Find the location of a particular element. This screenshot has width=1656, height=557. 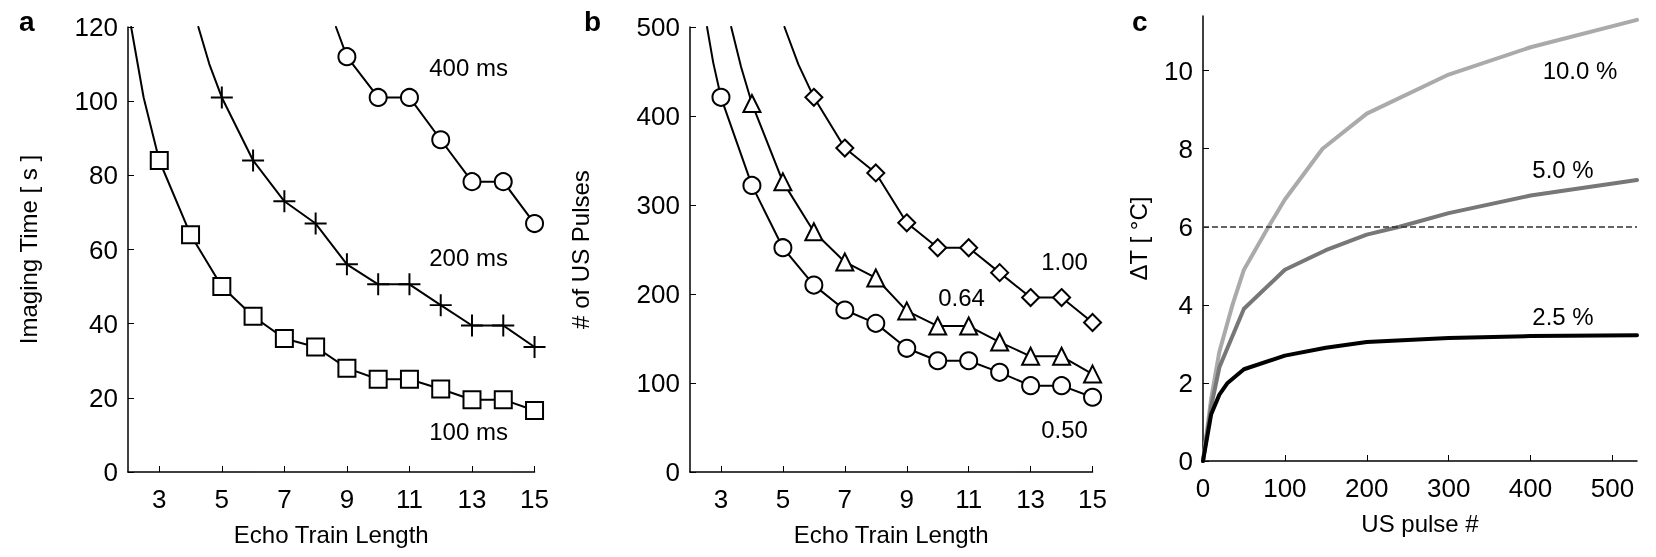

y-tick-label: 300 is located at coordinates (658, 205).